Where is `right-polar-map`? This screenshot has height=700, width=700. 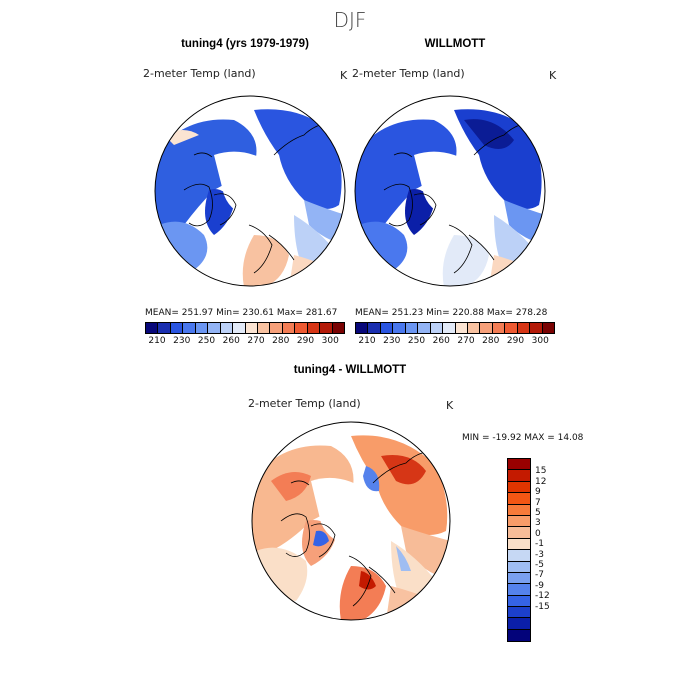
right-polar-map is located at coordinates (450, 191).